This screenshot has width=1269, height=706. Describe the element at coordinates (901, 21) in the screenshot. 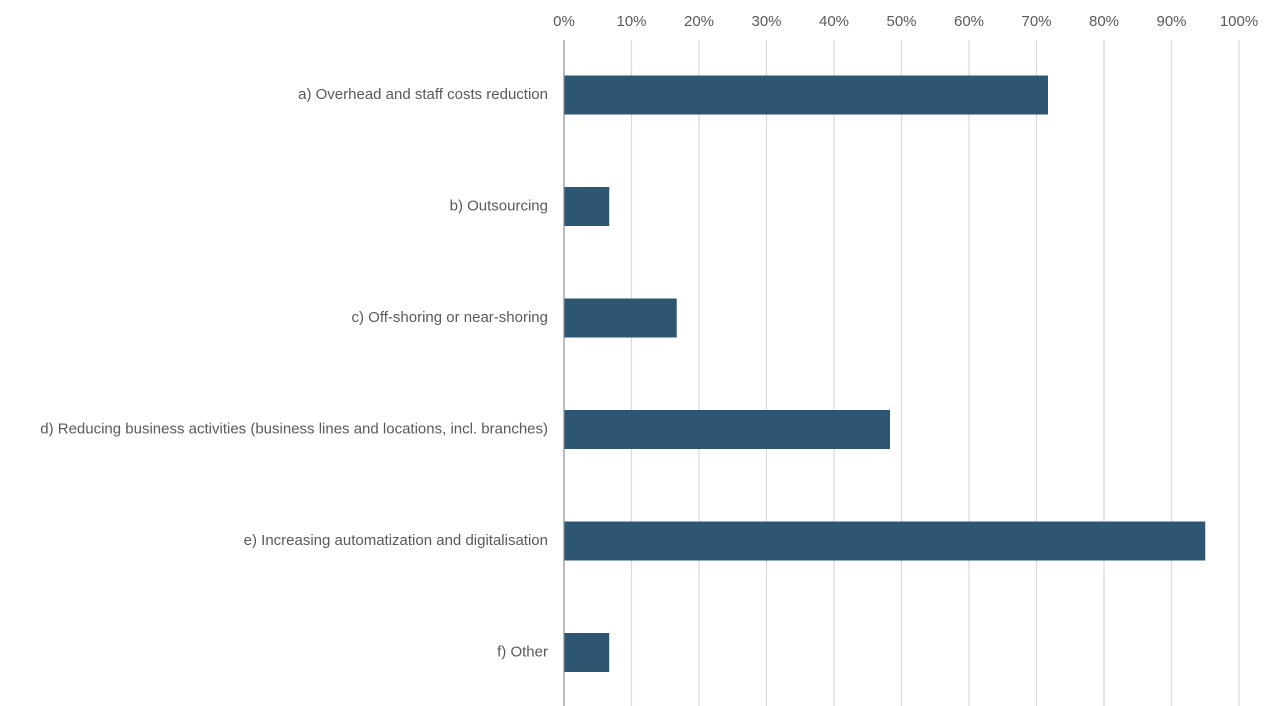

I see `x-tick-label: 50%` at that location.